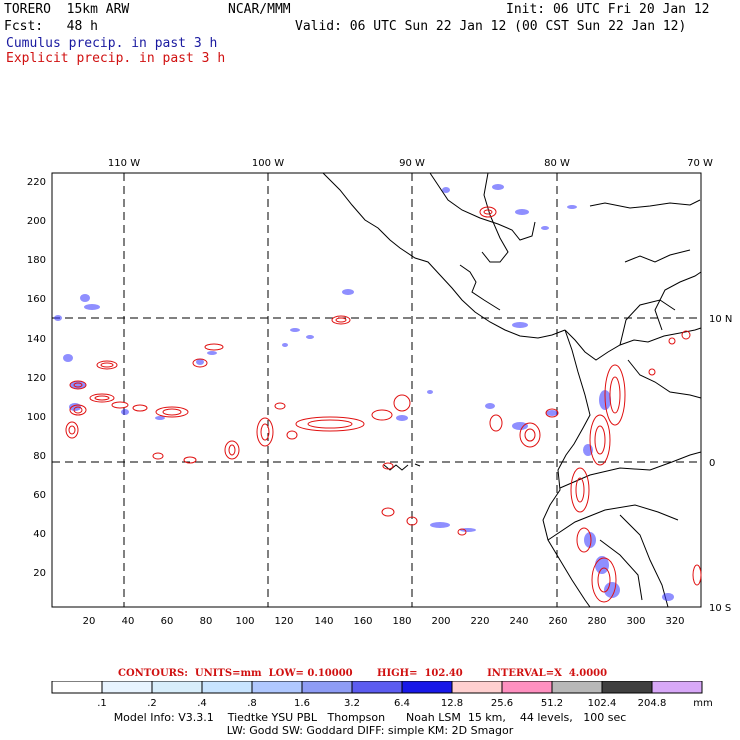 The height and width of the screenshot is (740, 740). What do you see at coordinates (720, 464) in the screenshot?
I see `lat-labels: 10 N 0 10 S` at bounding box center [720, 464].